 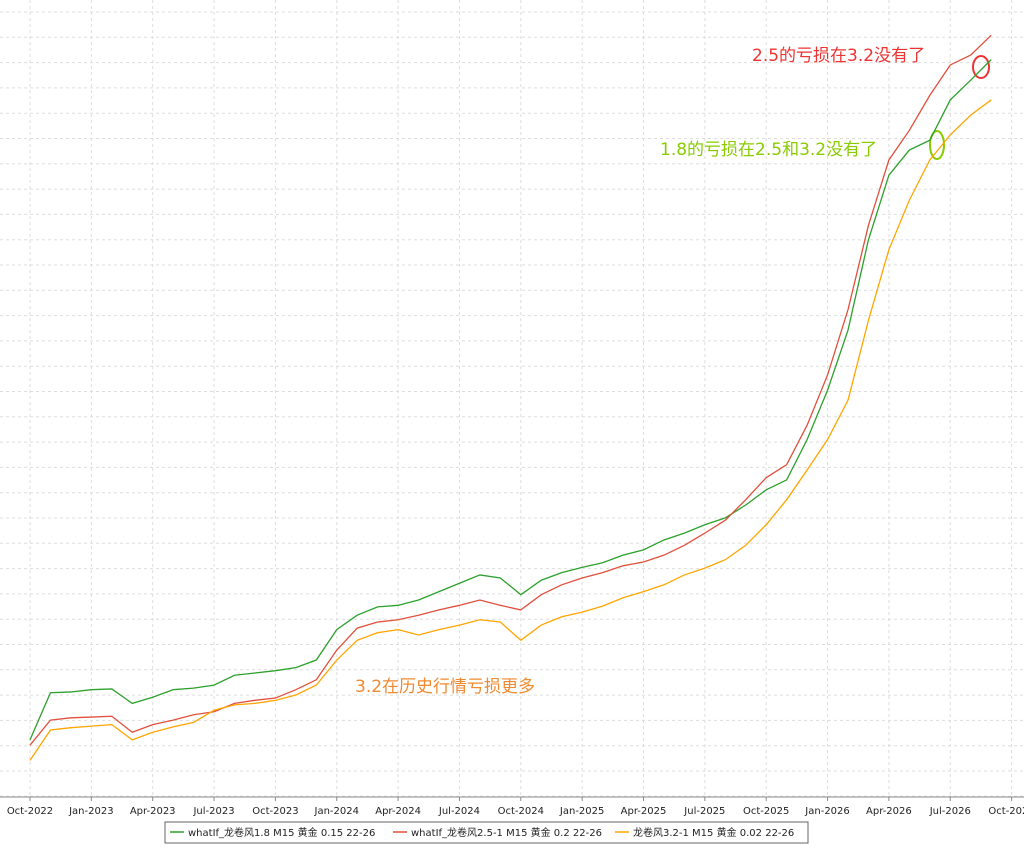 I want to click on annotation: 3.2在历史行情亏损更多, so click(x=445, y=687).